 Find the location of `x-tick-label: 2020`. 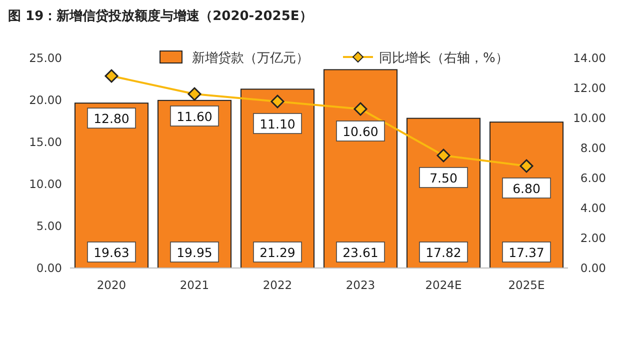

x-tick-label: 2020 is located at coordinates (111, 285).